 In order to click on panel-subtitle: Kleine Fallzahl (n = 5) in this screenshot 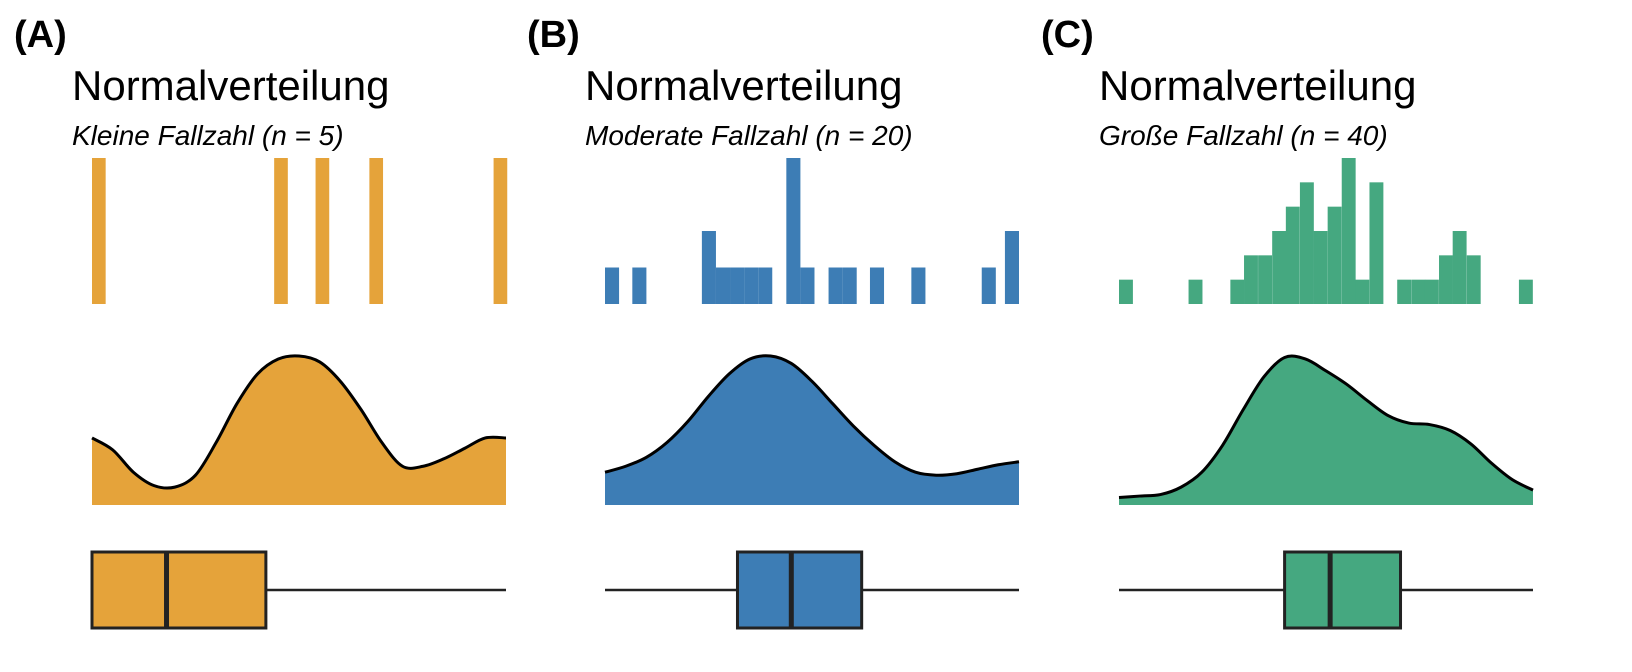, I will do `click(208, 135)`.